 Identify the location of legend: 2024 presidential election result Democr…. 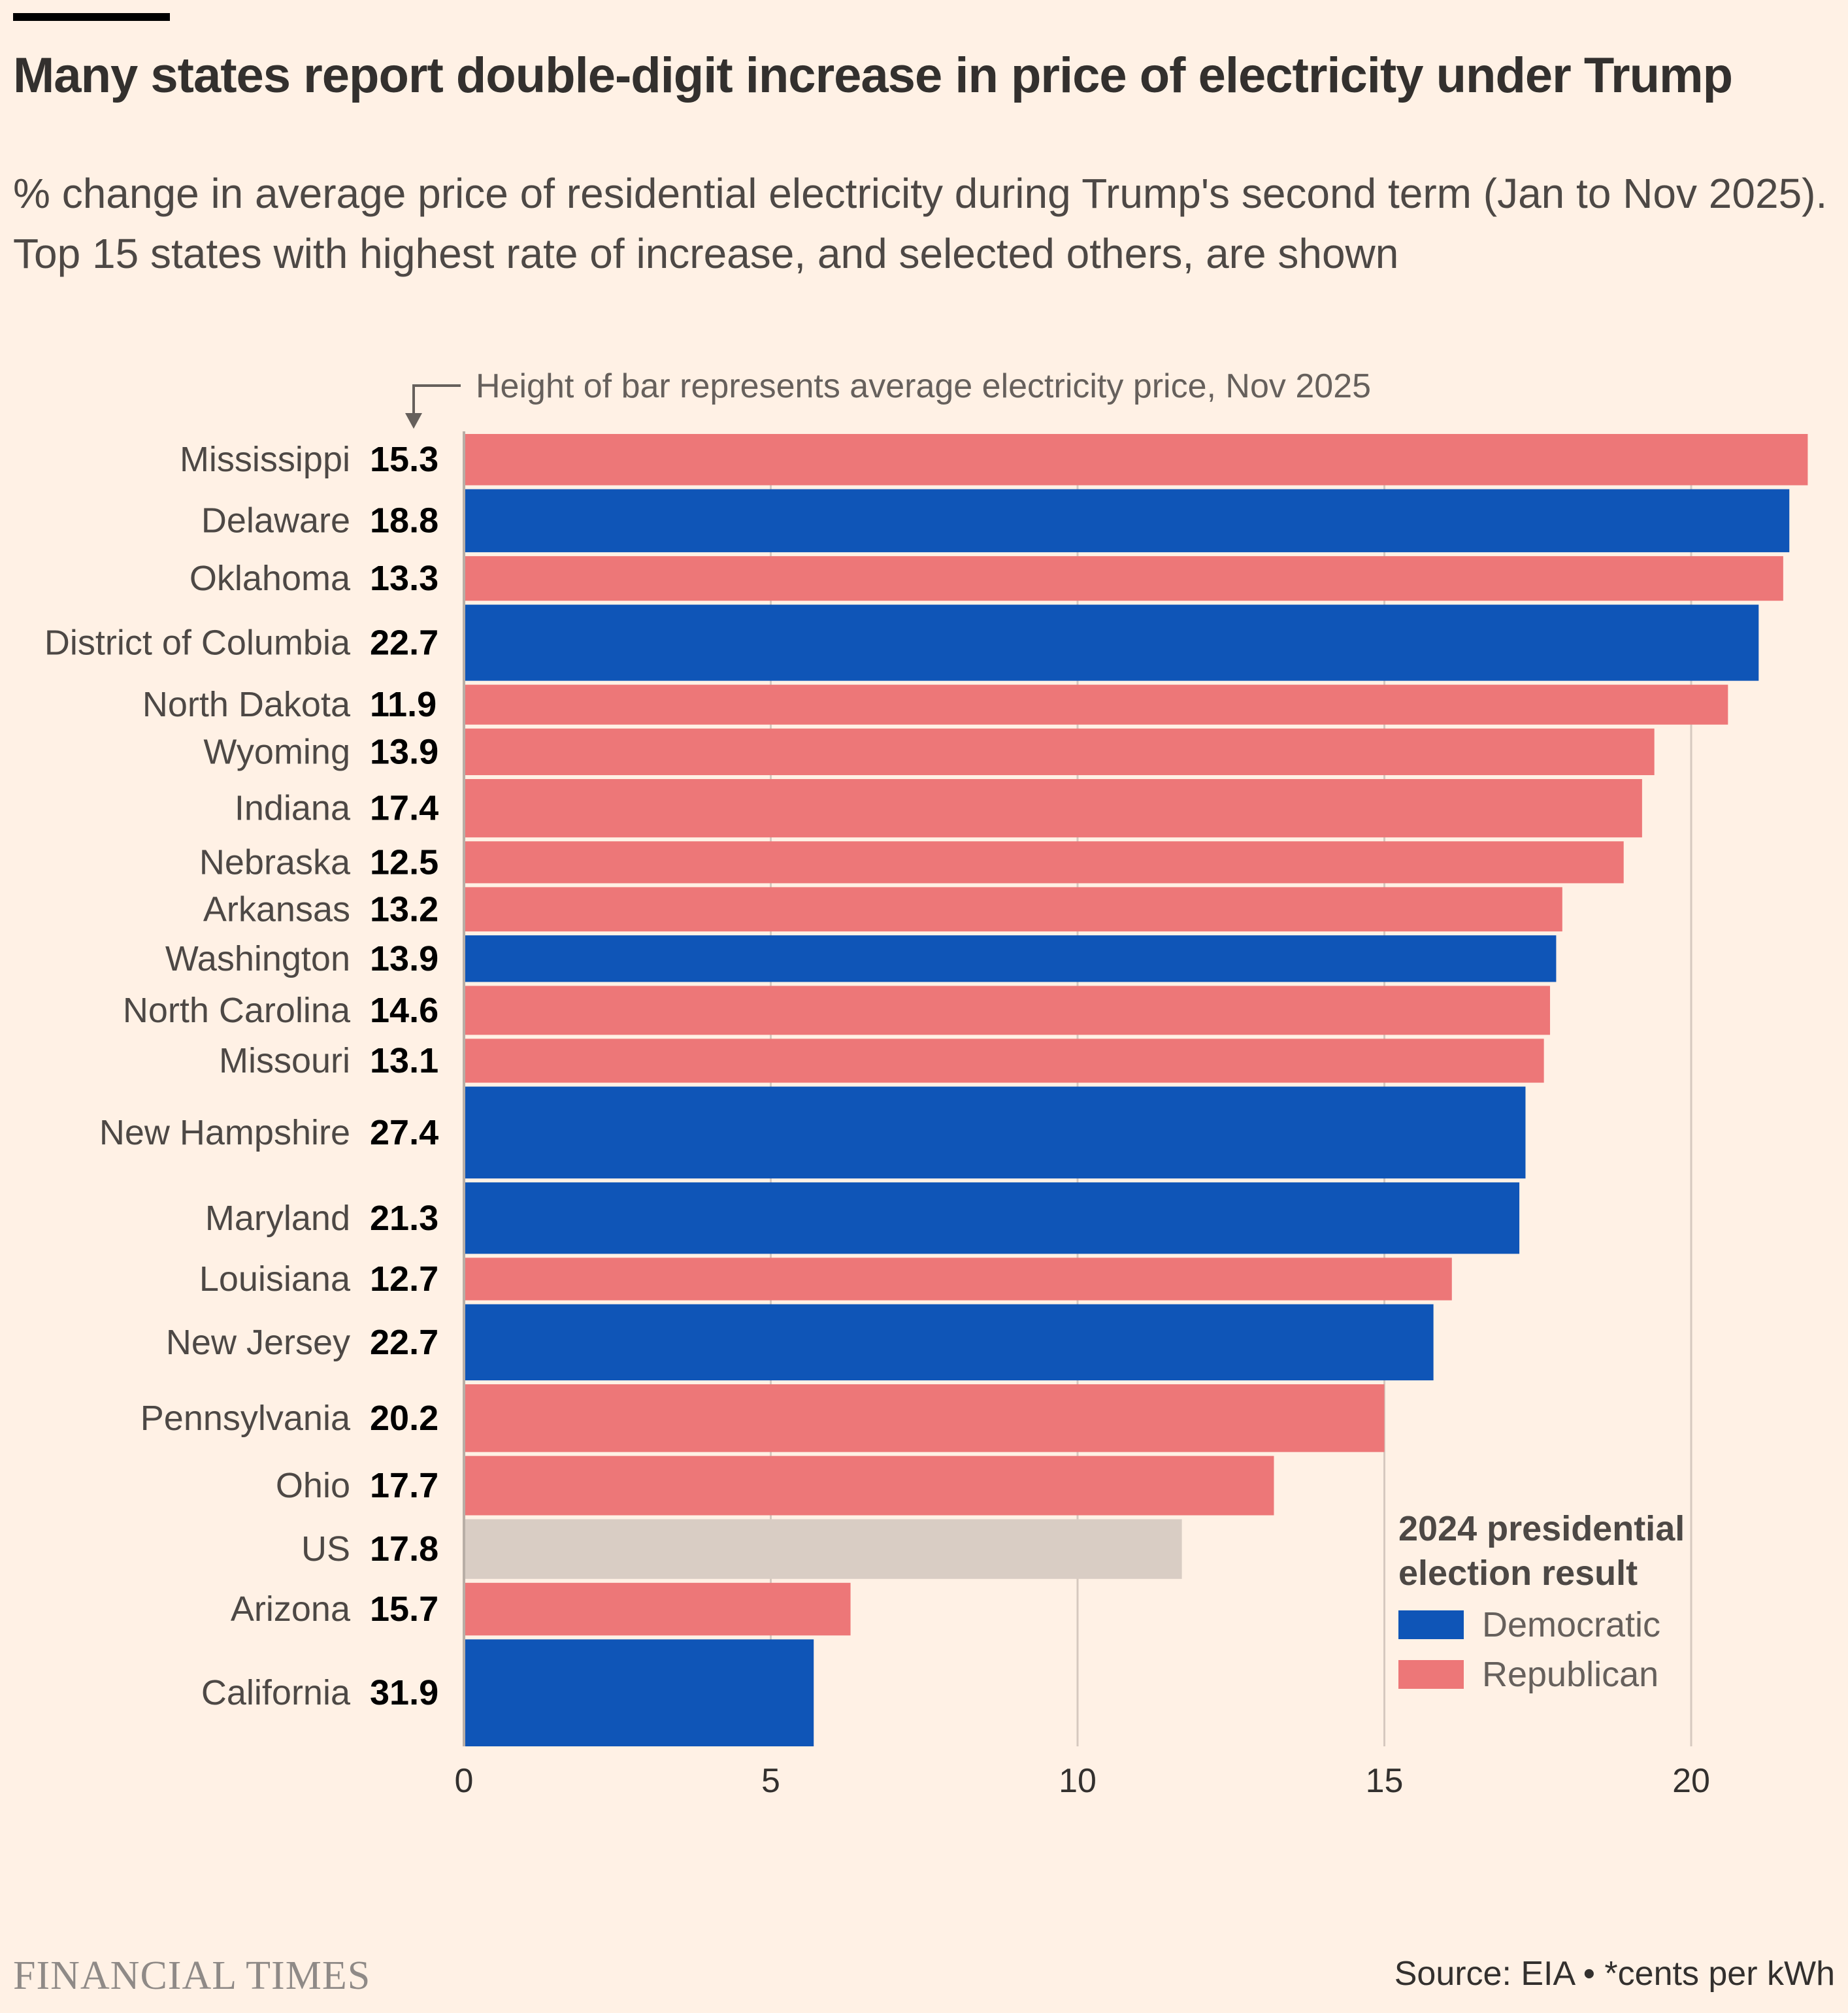
(1541, 1600).